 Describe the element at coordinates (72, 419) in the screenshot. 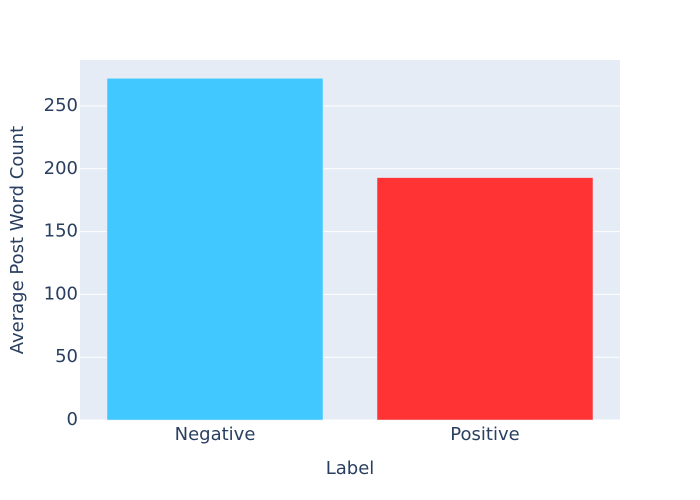

I see `y-tick-label: 0` at that location.